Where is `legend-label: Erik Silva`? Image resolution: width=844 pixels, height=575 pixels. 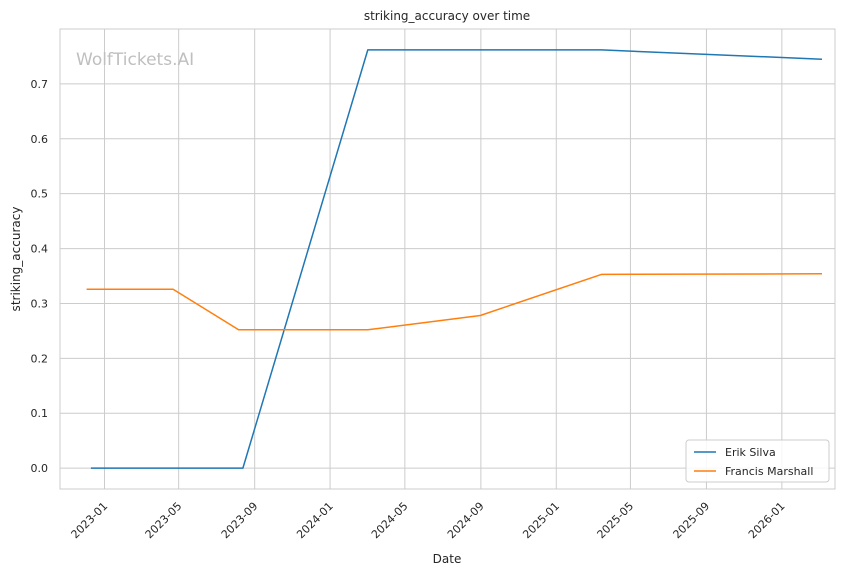 legend-label: Erik Silva is located at coordinates (750, 452).